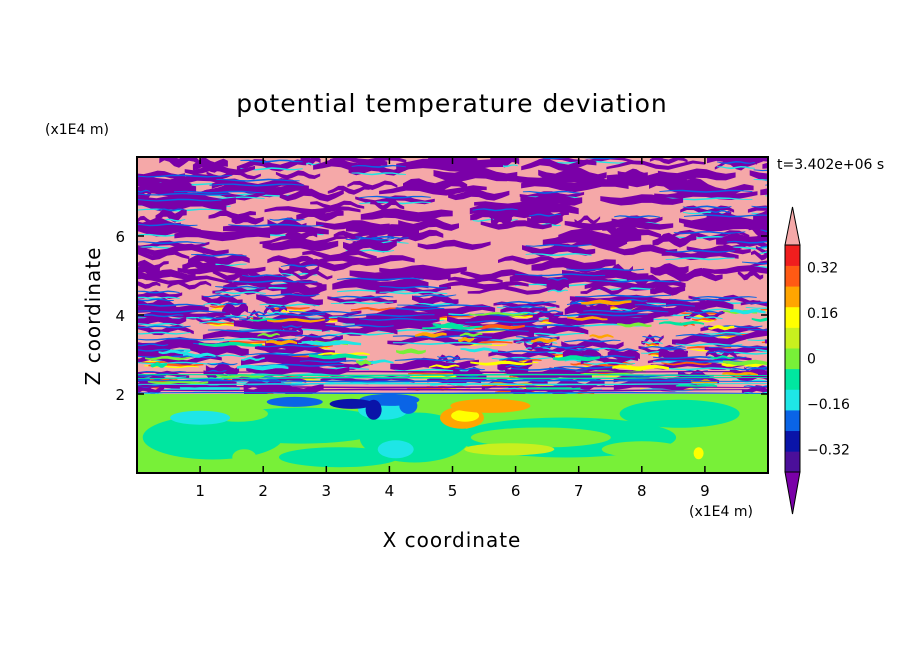  Describe the element at coordinates (77, 130) in the screenshot. I see `y-unit-label: (x1E4 m)` at that location.